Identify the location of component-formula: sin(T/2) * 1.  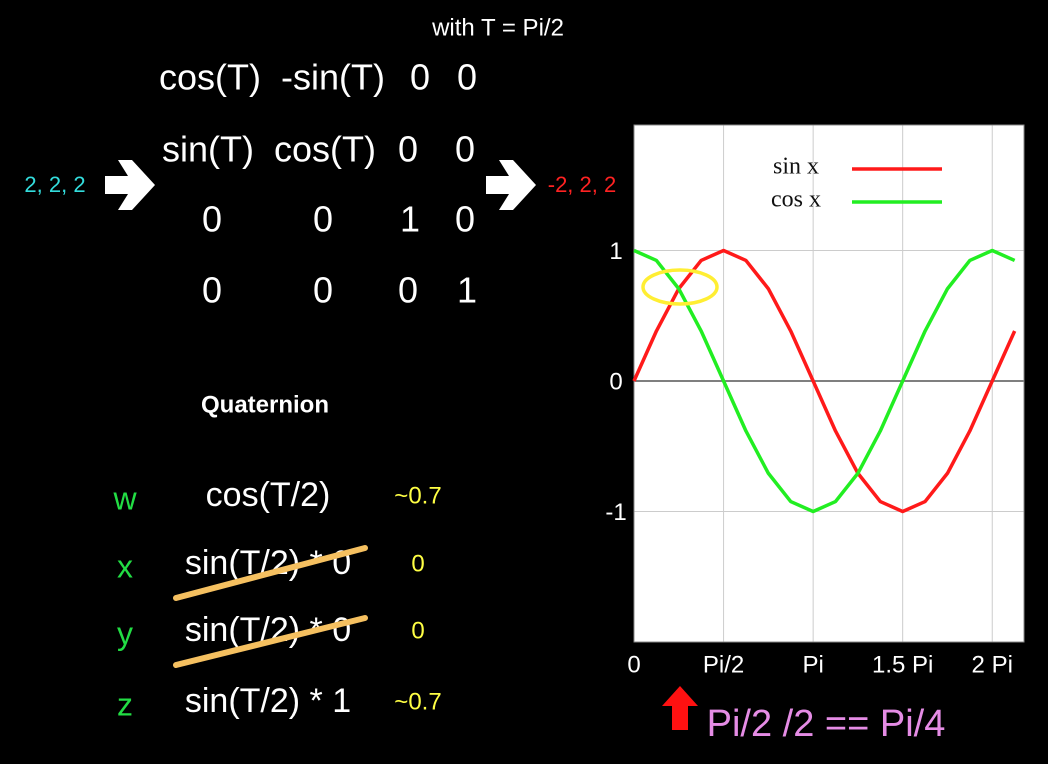
(268, 701).